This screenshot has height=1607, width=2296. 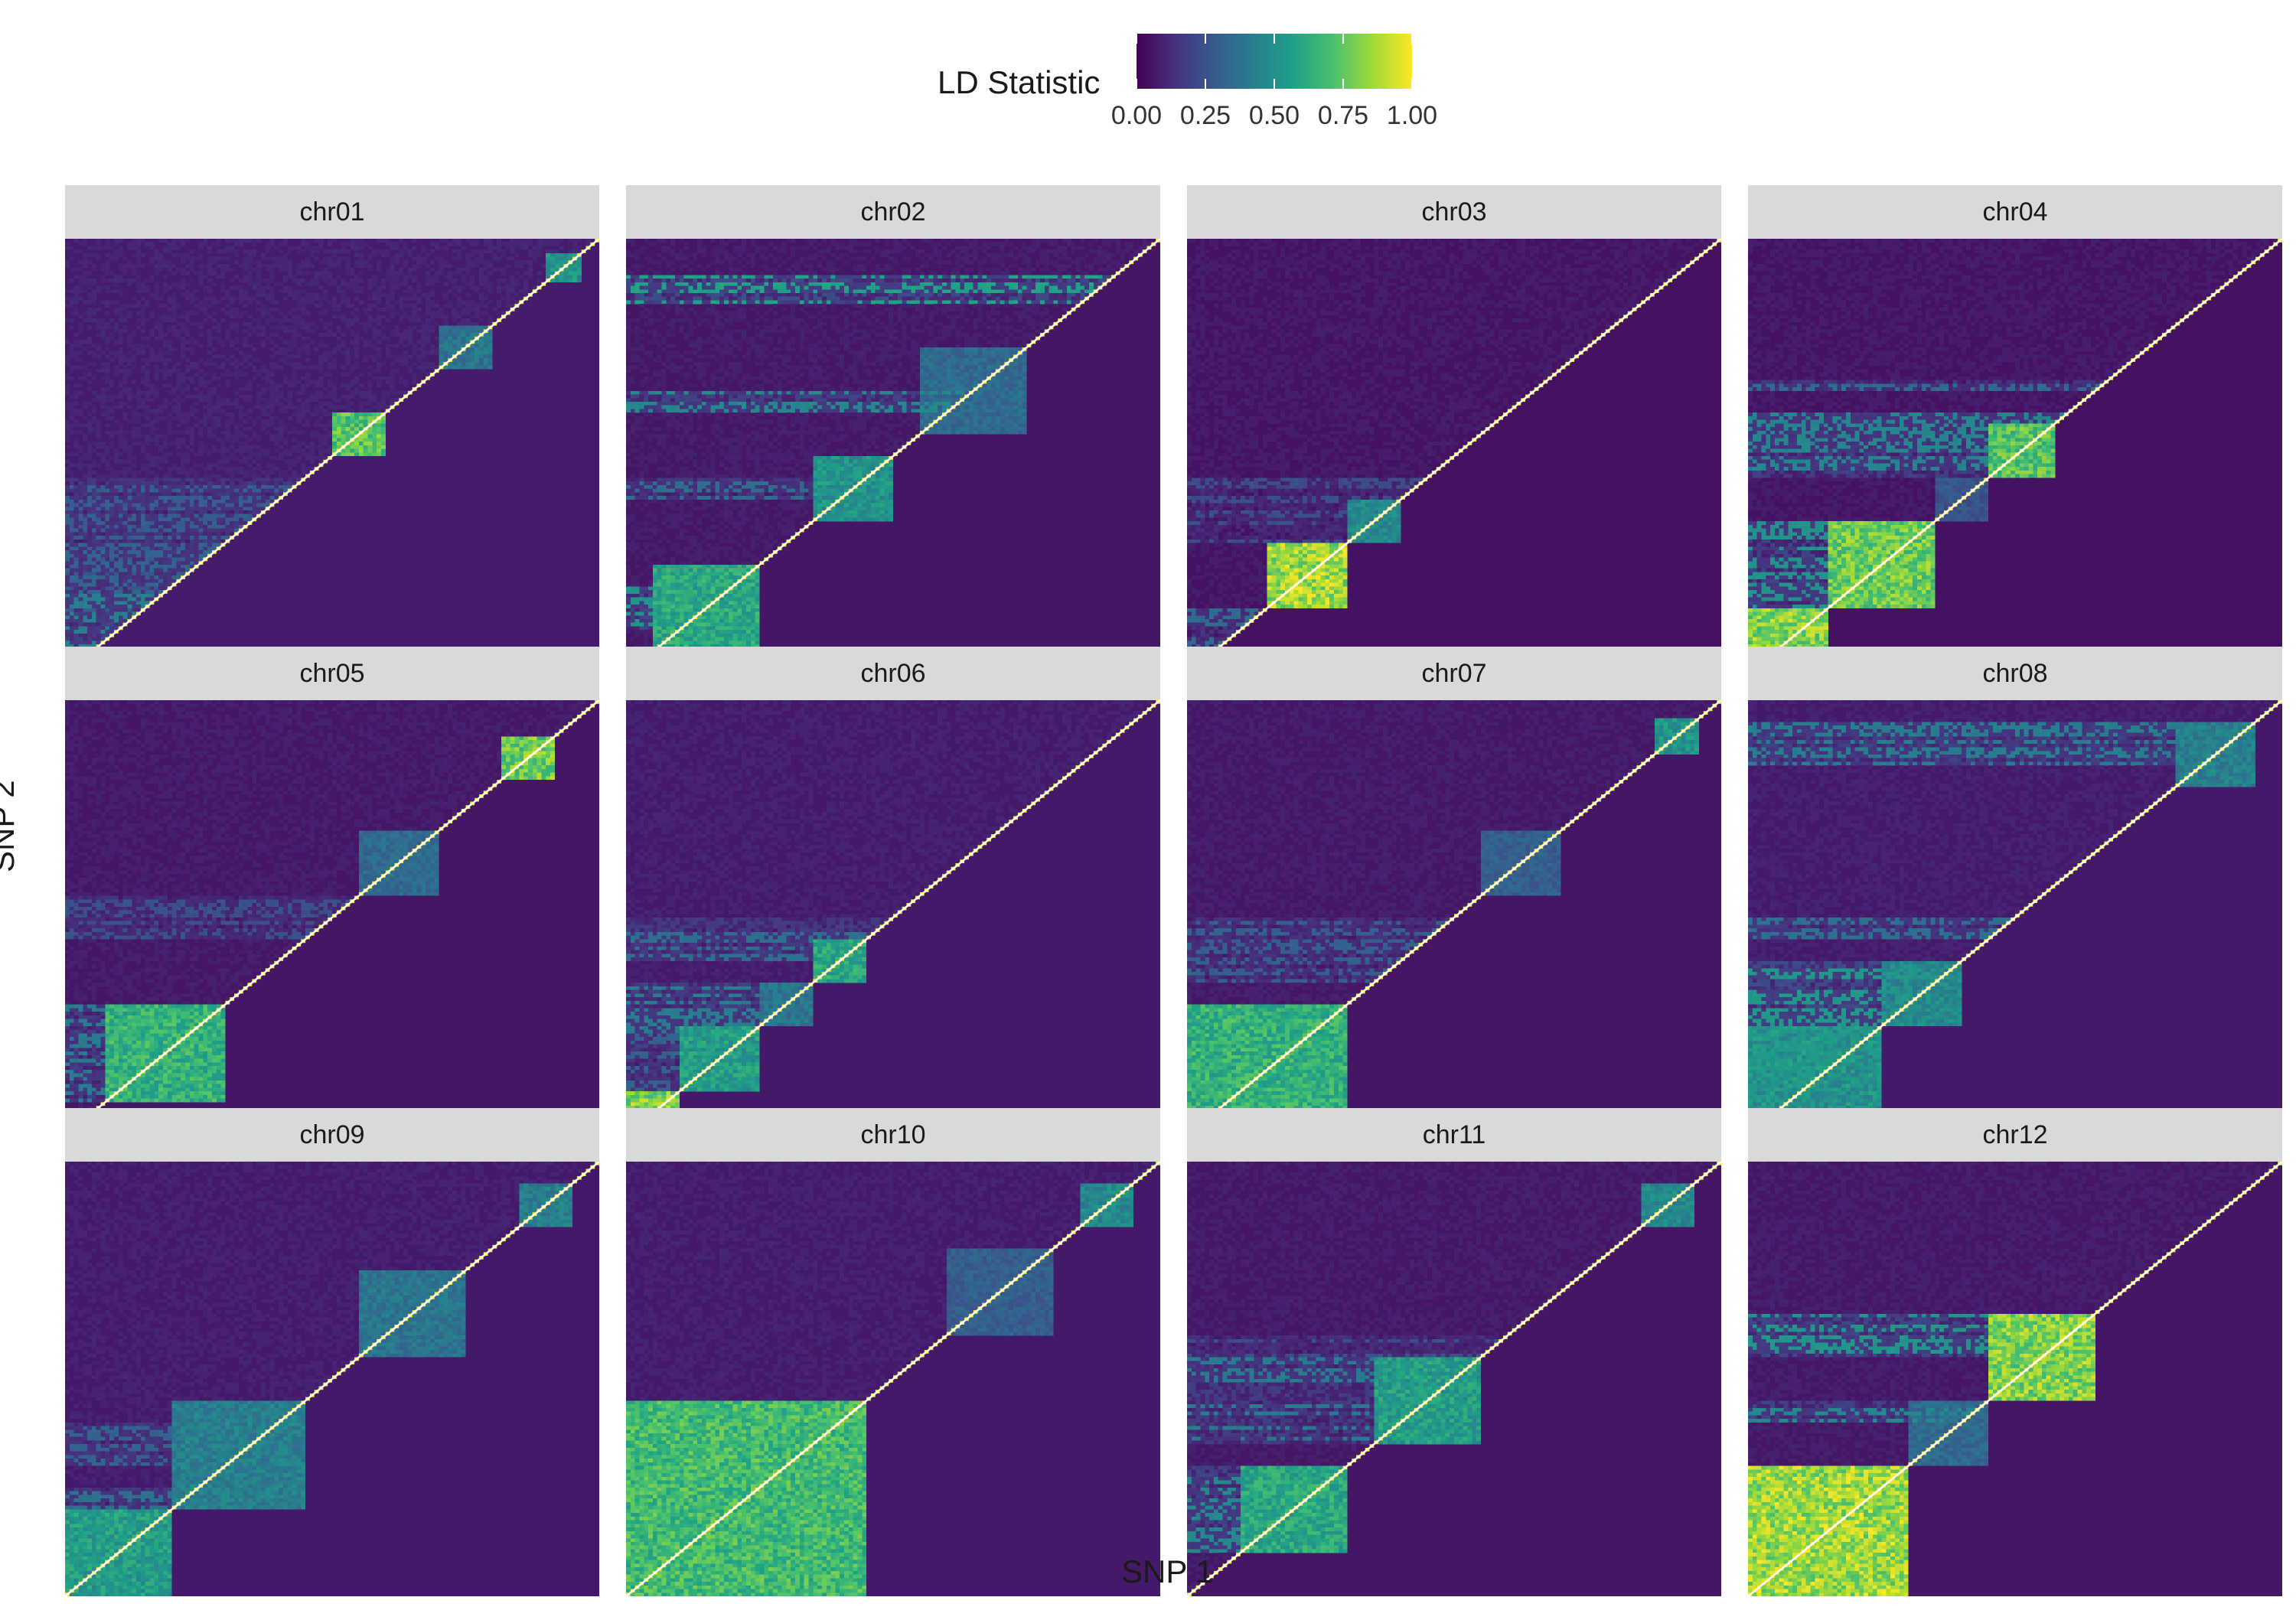 I want to click on facet-strip-label: chr09, so click(x=332, y=1135).